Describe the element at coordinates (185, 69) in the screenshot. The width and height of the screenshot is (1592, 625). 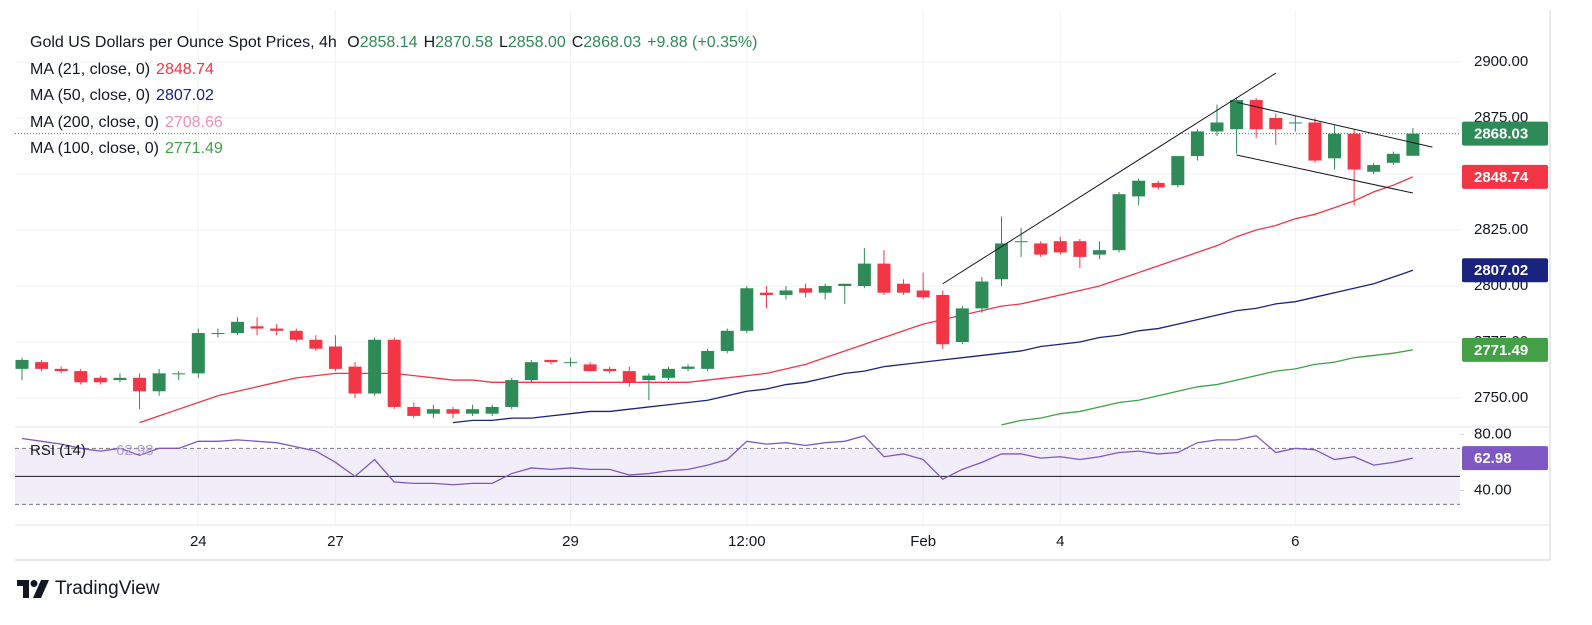
I see `ma-value: 2848.74` at that location.